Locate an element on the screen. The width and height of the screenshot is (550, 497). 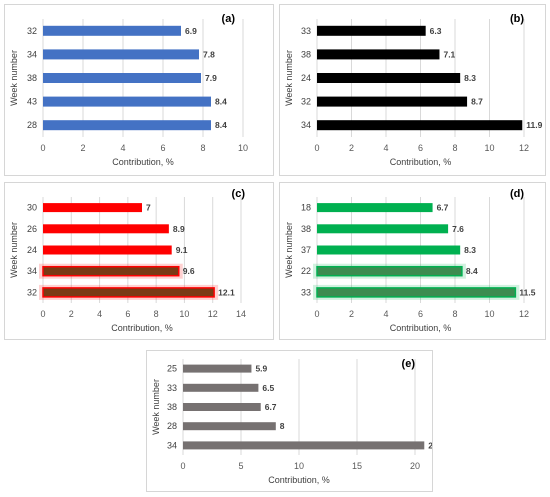
data-label: 6.9 is located at coordinates (191, 31).